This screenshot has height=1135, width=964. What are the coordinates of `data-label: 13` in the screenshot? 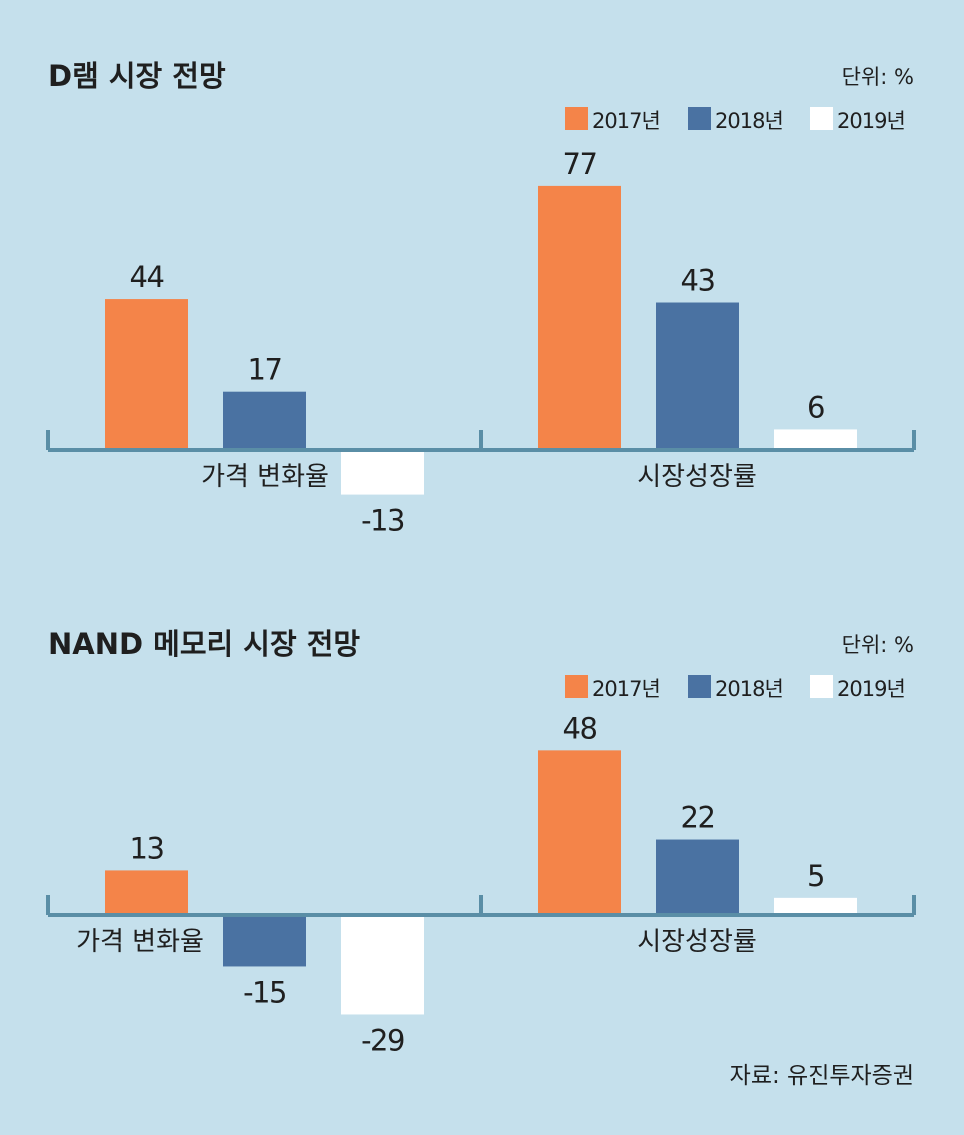 It's located at (147, 848).